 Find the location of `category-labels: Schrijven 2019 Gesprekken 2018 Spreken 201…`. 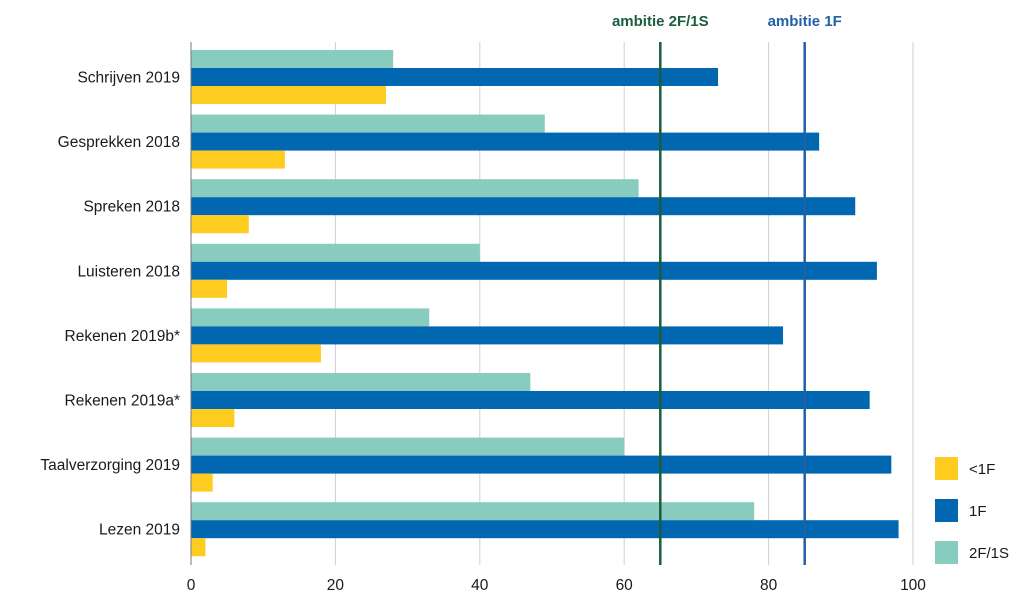

category-labels: Schrijven 2019 Gesprekken 2018 Spreken 201… is located at coordinates (110, 304).